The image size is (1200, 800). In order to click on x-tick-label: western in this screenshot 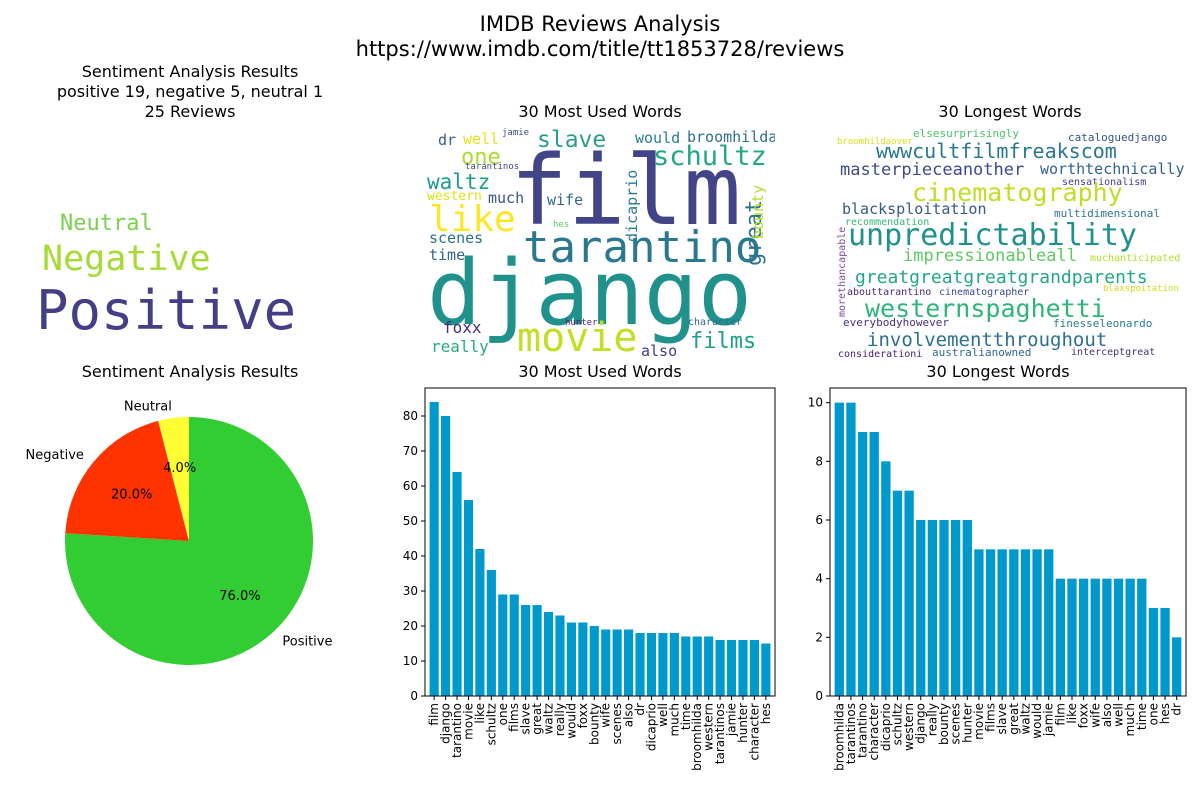, I will do `click(909, 727)`.